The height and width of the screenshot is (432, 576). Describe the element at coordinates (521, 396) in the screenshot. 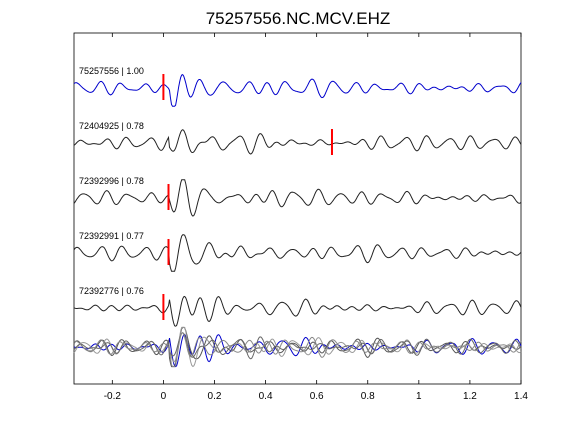

I see `x-tick-label-8: 1.4` at that location.